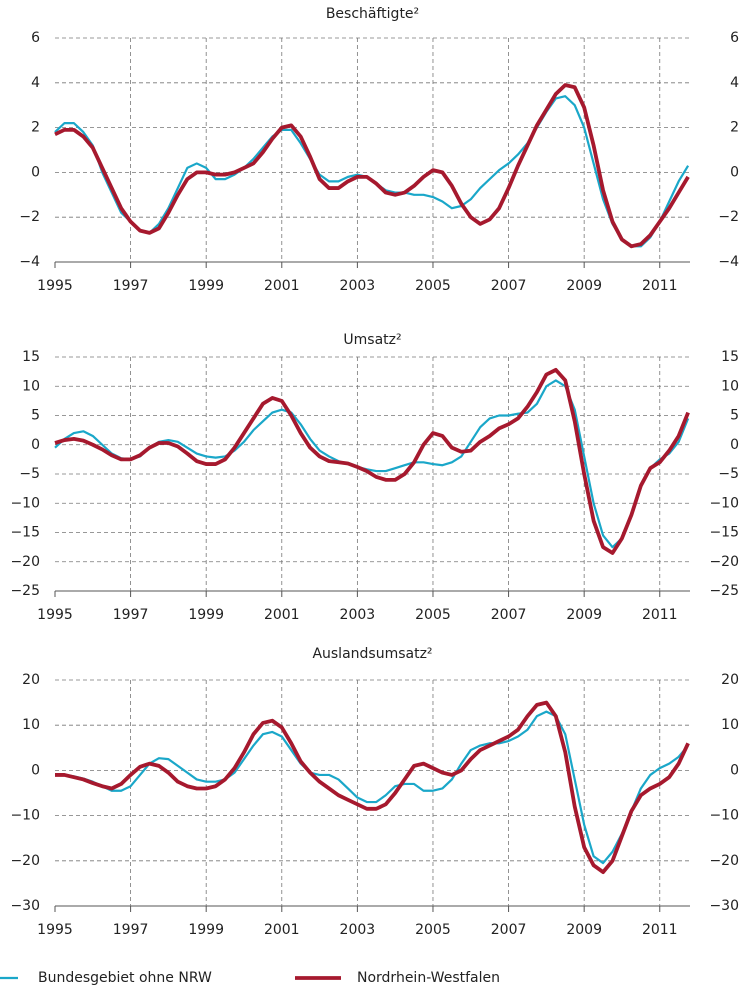 The width and height of the screenshot is (741, 994). I want to click on y-tick-label: 20, so click(31, 680).